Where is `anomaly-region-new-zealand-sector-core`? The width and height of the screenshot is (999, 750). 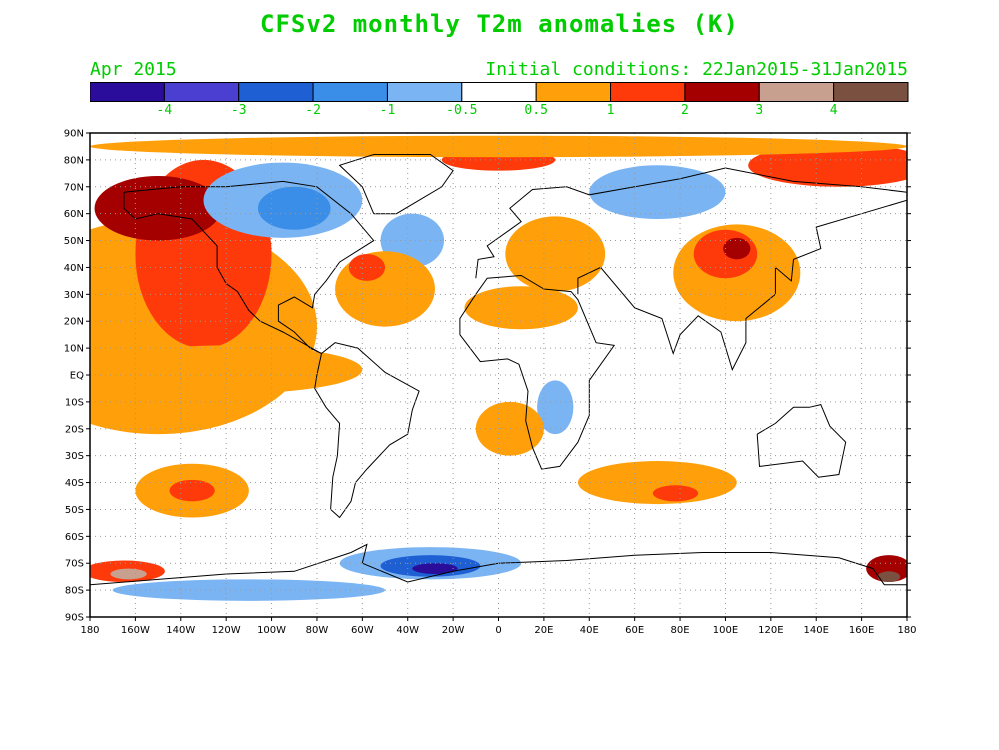
anomaly-region-new-zealand-sector-core is located at coordinates (889, 577).